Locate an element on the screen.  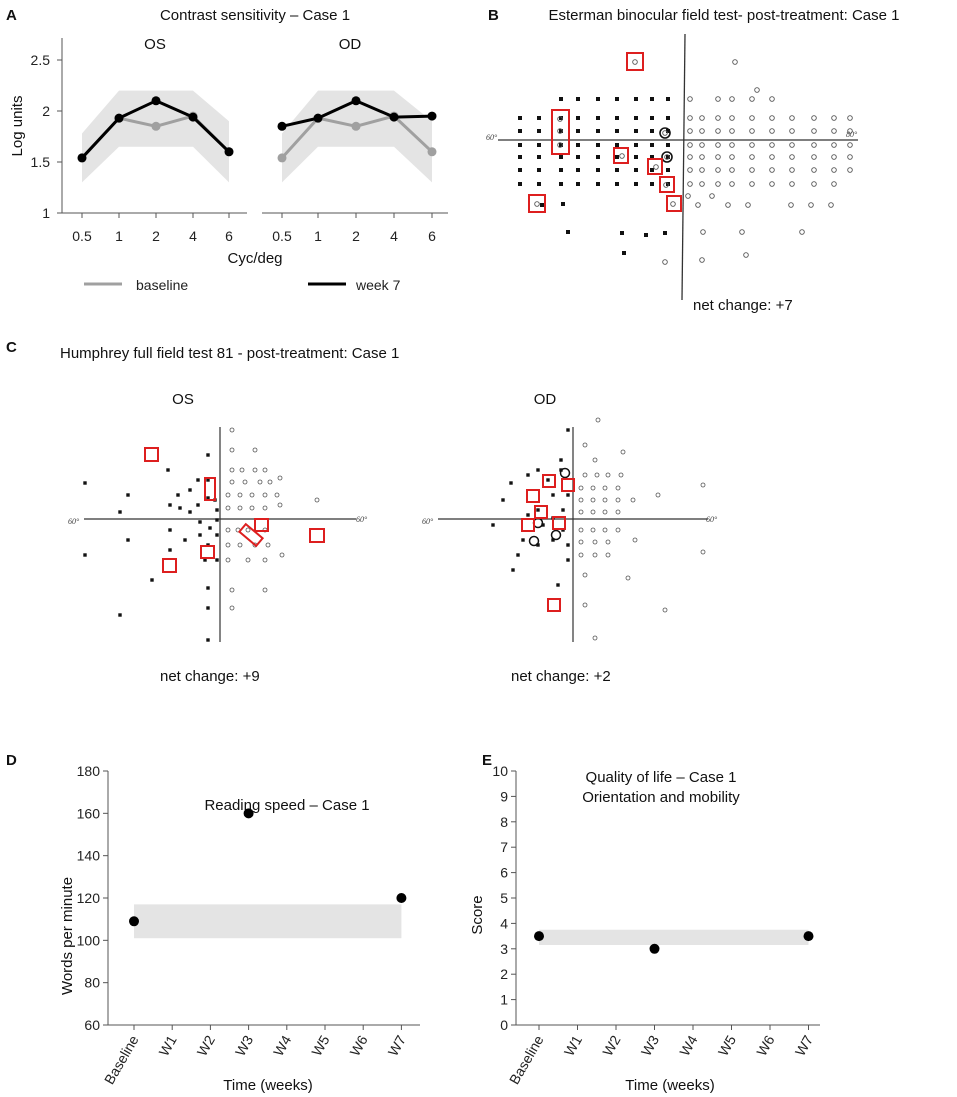
contrast-y-tick-label: 2.5 is located at coordinates (41, 60).